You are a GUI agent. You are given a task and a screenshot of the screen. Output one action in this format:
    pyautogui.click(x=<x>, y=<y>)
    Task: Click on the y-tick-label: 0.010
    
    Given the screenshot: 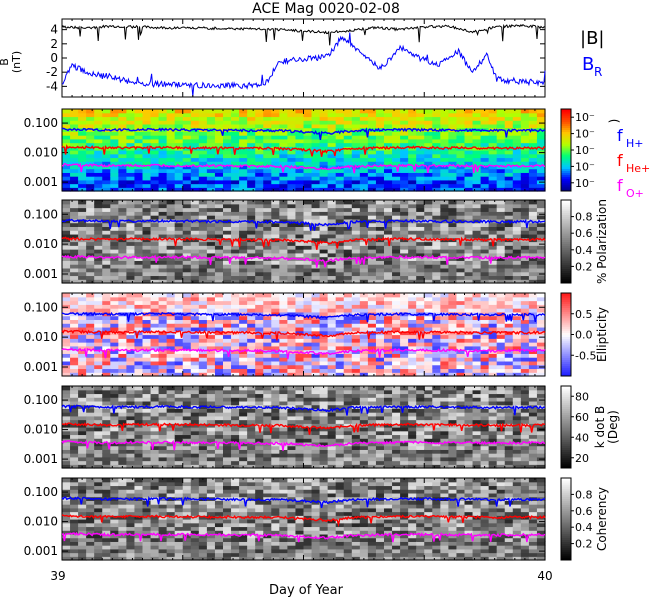 What is the action you would take?
    pyautogui.click(x=41, y=153)
    